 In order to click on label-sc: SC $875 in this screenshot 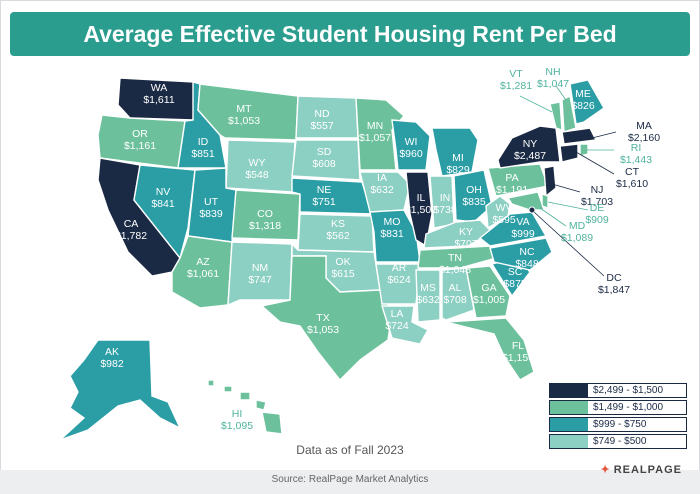, I will do `click(514, 278)`.